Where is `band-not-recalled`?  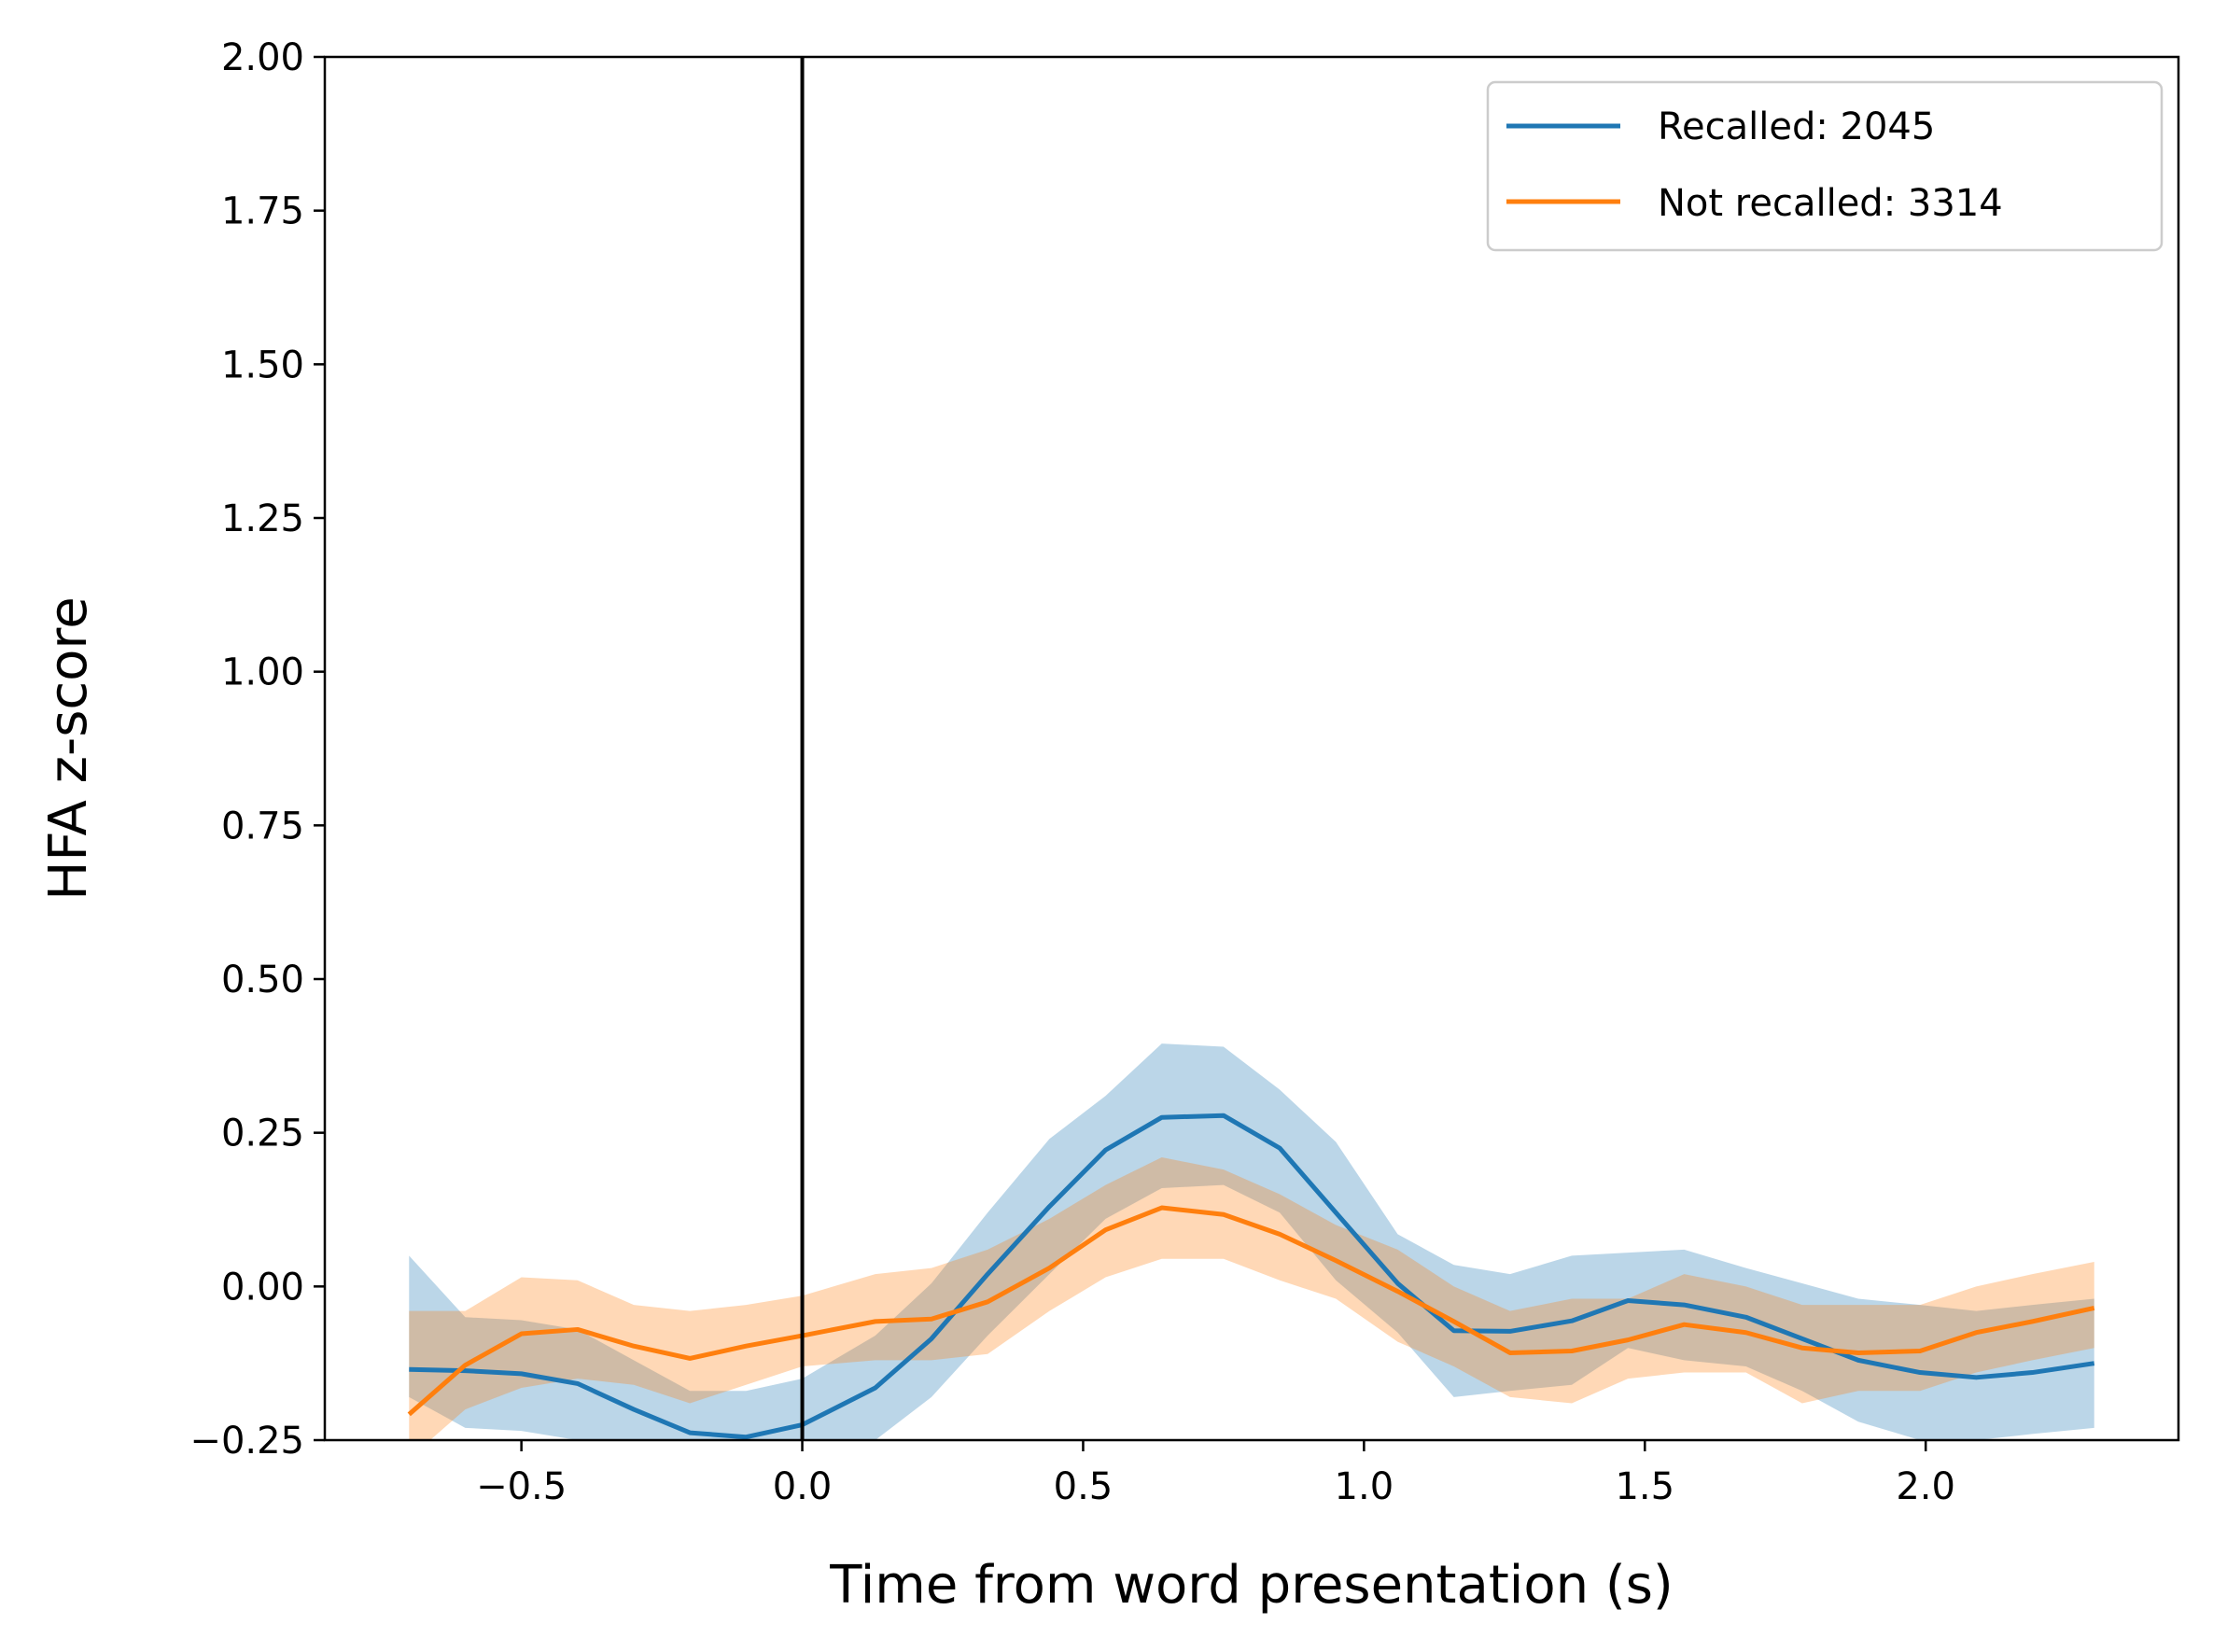
band-not-recalled is located at coordinates (1251, 1298).